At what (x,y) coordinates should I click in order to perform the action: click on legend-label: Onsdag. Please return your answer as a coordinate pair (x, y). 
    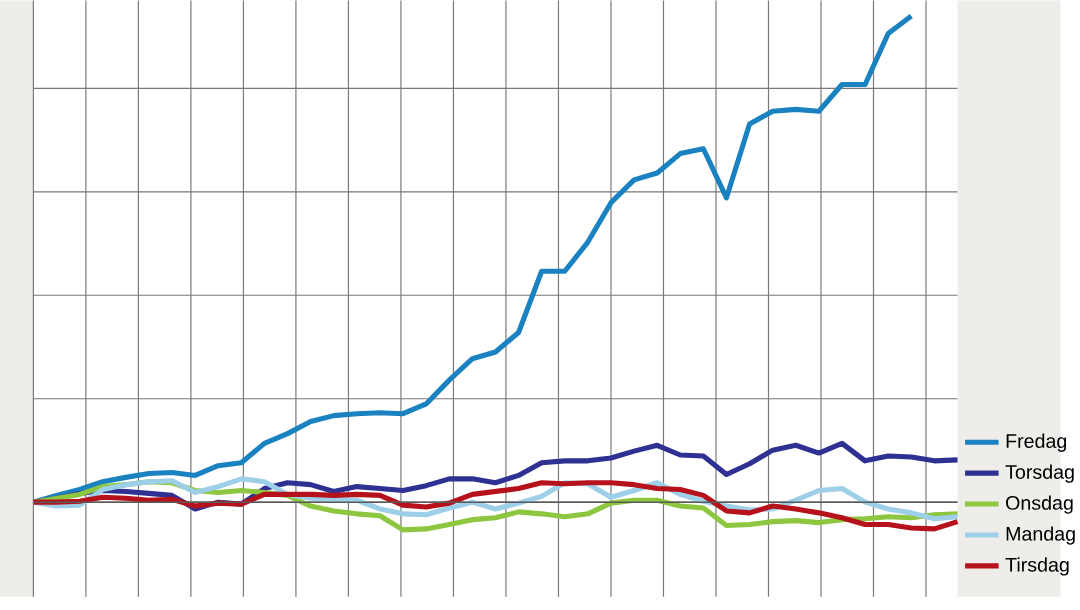
    Looking at the image, I should click on (1039, 504).